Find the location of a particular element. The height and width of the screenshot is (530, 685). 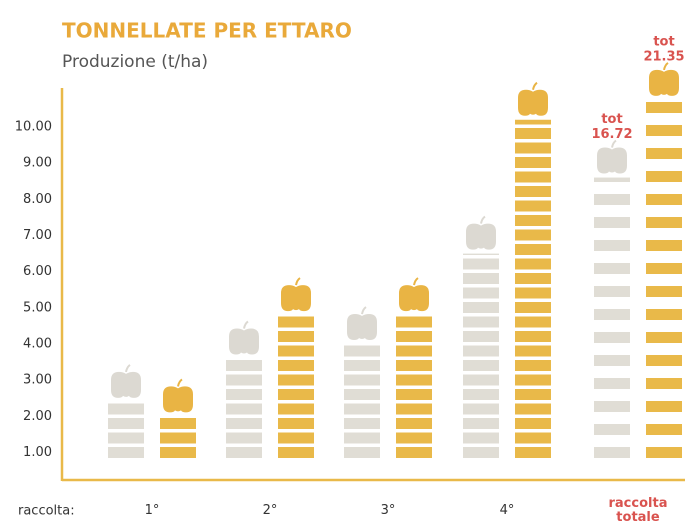

chart-title: TONNELLATE PER ETTARO is located at coordinates (207, 31).